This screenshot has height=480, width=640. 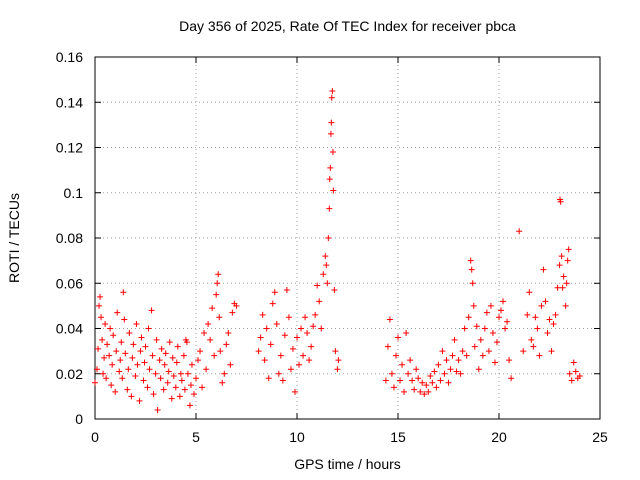 What do you see at coordinates (196, 437) in the screenshot?
I see `x-tick-label: 5` at bounding box center [196, 437].